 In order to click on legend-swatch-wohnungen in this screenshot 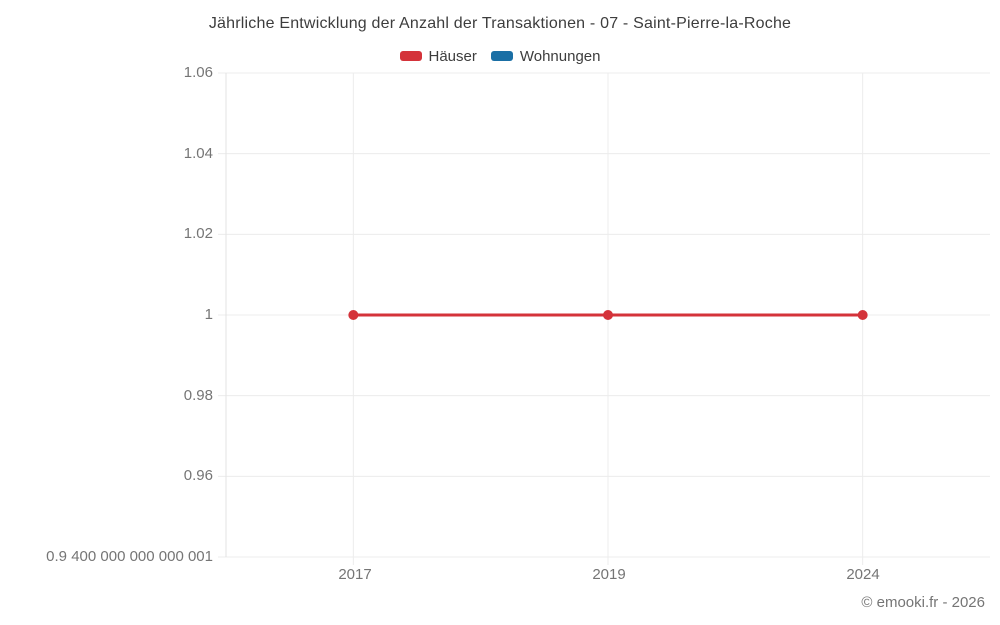, I will do `click(501, 56)`.